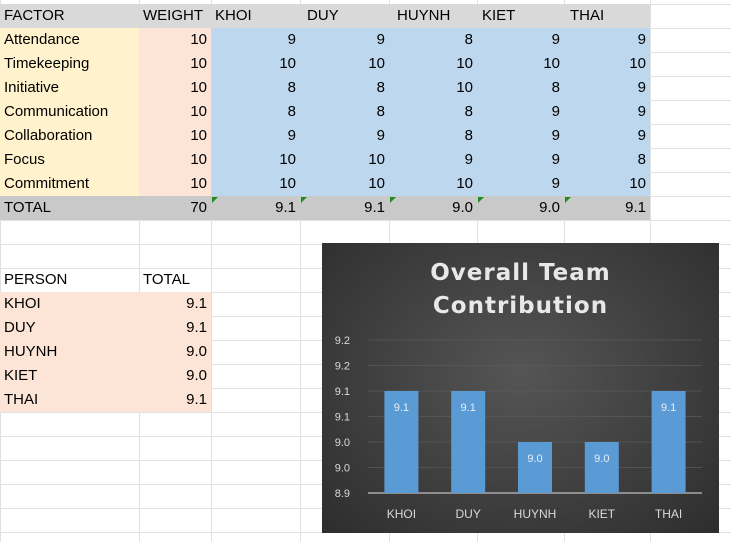 The width and height of the screenshot is (731, 542). What do you see at coordinates (468, 442) in the screenshot?
I see `bar-duy` at bounding box center [468, 442].